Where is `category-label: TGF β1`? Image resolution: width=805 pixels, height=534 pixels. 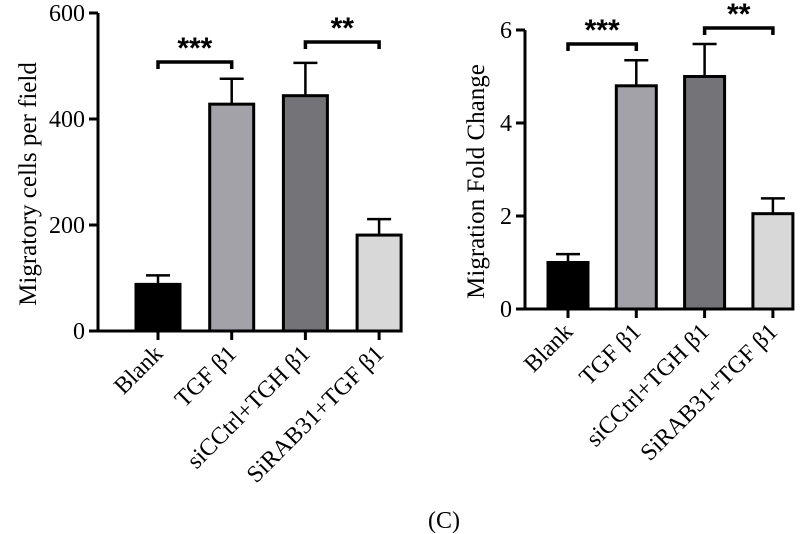
category-label: TGF β1 is located at coordinates (206, 377).